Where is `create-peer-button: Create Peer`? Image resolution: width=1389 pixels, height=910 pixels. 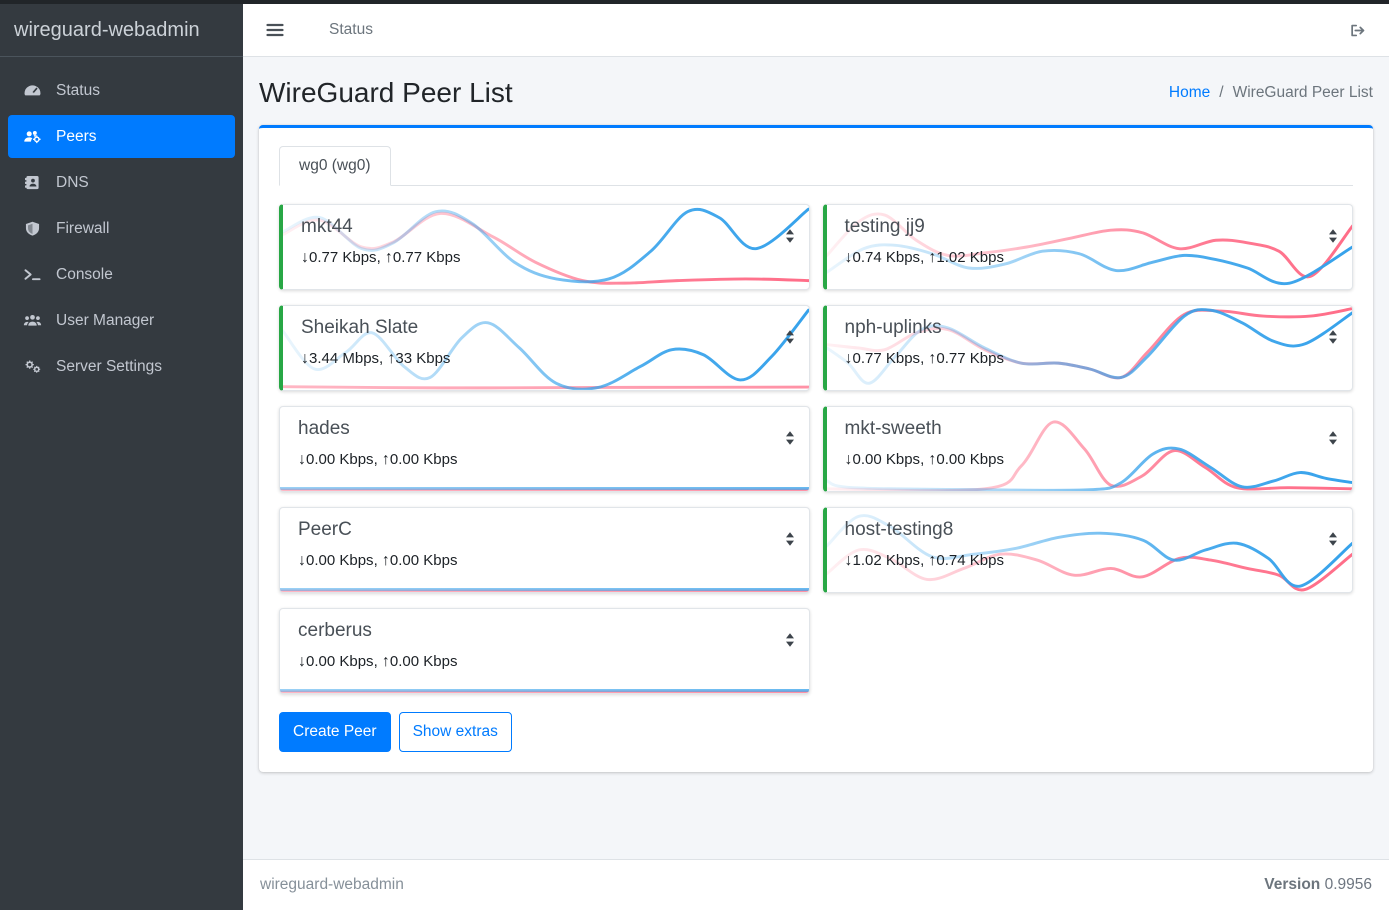
create-peer-button: Create Peer is located at coordinates (335, 732).